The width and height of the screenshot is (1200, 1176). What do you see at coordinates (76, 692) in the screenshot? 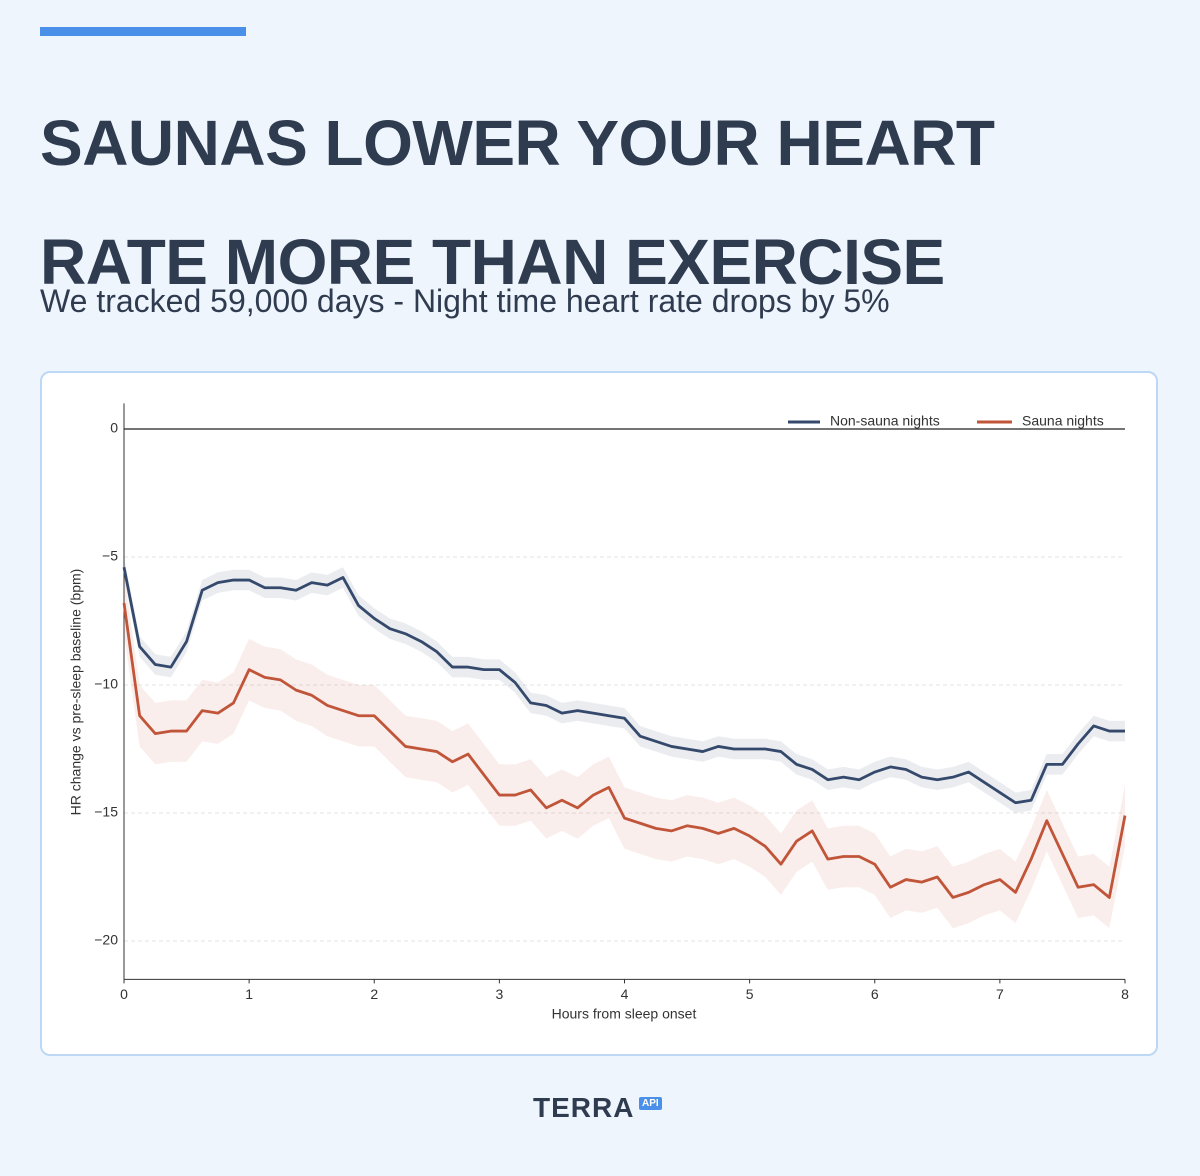
I see `y-axis-label: HR change vs pre-sleep baseline (bpm)` at bounding box center [76, 692].